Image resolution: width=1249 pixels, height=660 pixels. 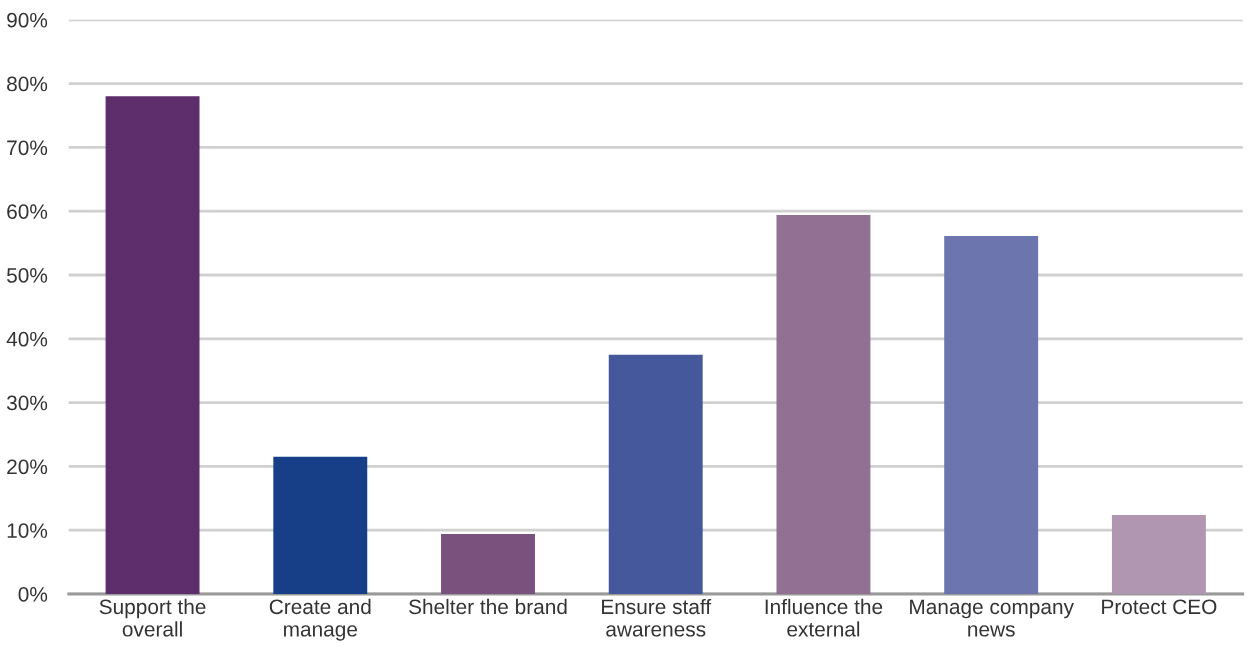 What do you see at coordinates (27, 339) in the screenshot?
I see `y-tick-label: 40%` at bounding box center [27, 339].